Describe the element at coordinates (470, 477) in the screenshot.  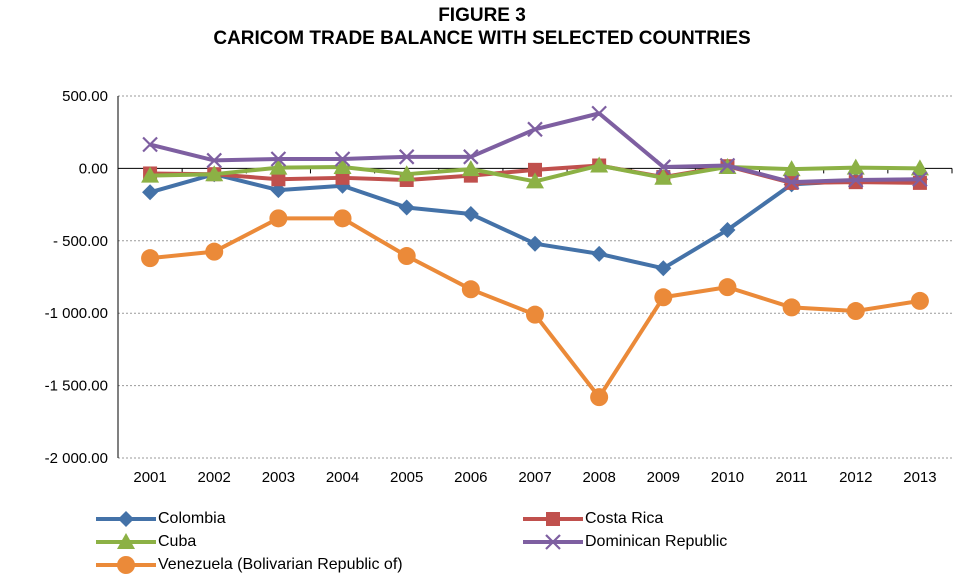
I see `x-tick-label: 2006` at that location.